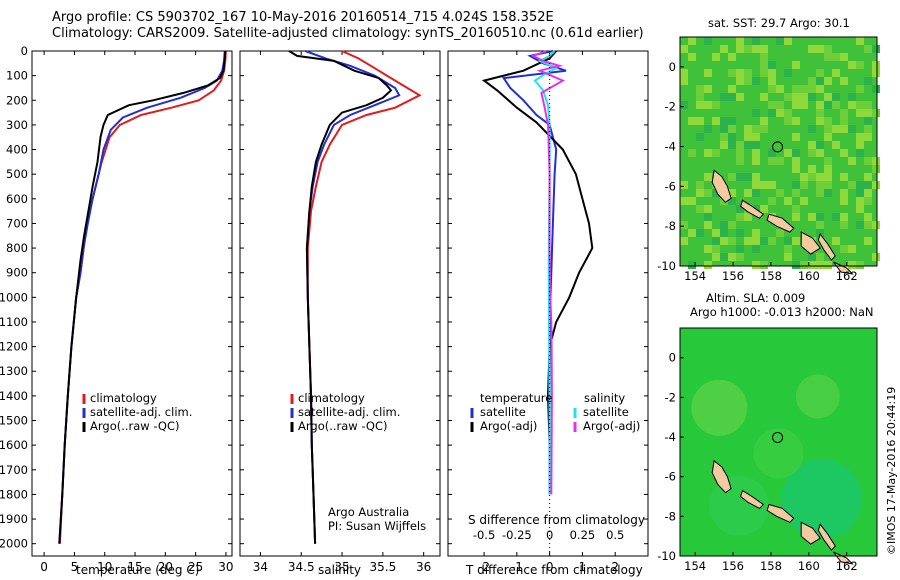  What do you see at coordinates (778, 437) in the screenshot?
I see `argo-position-marker` at bounding box center [778, 437].